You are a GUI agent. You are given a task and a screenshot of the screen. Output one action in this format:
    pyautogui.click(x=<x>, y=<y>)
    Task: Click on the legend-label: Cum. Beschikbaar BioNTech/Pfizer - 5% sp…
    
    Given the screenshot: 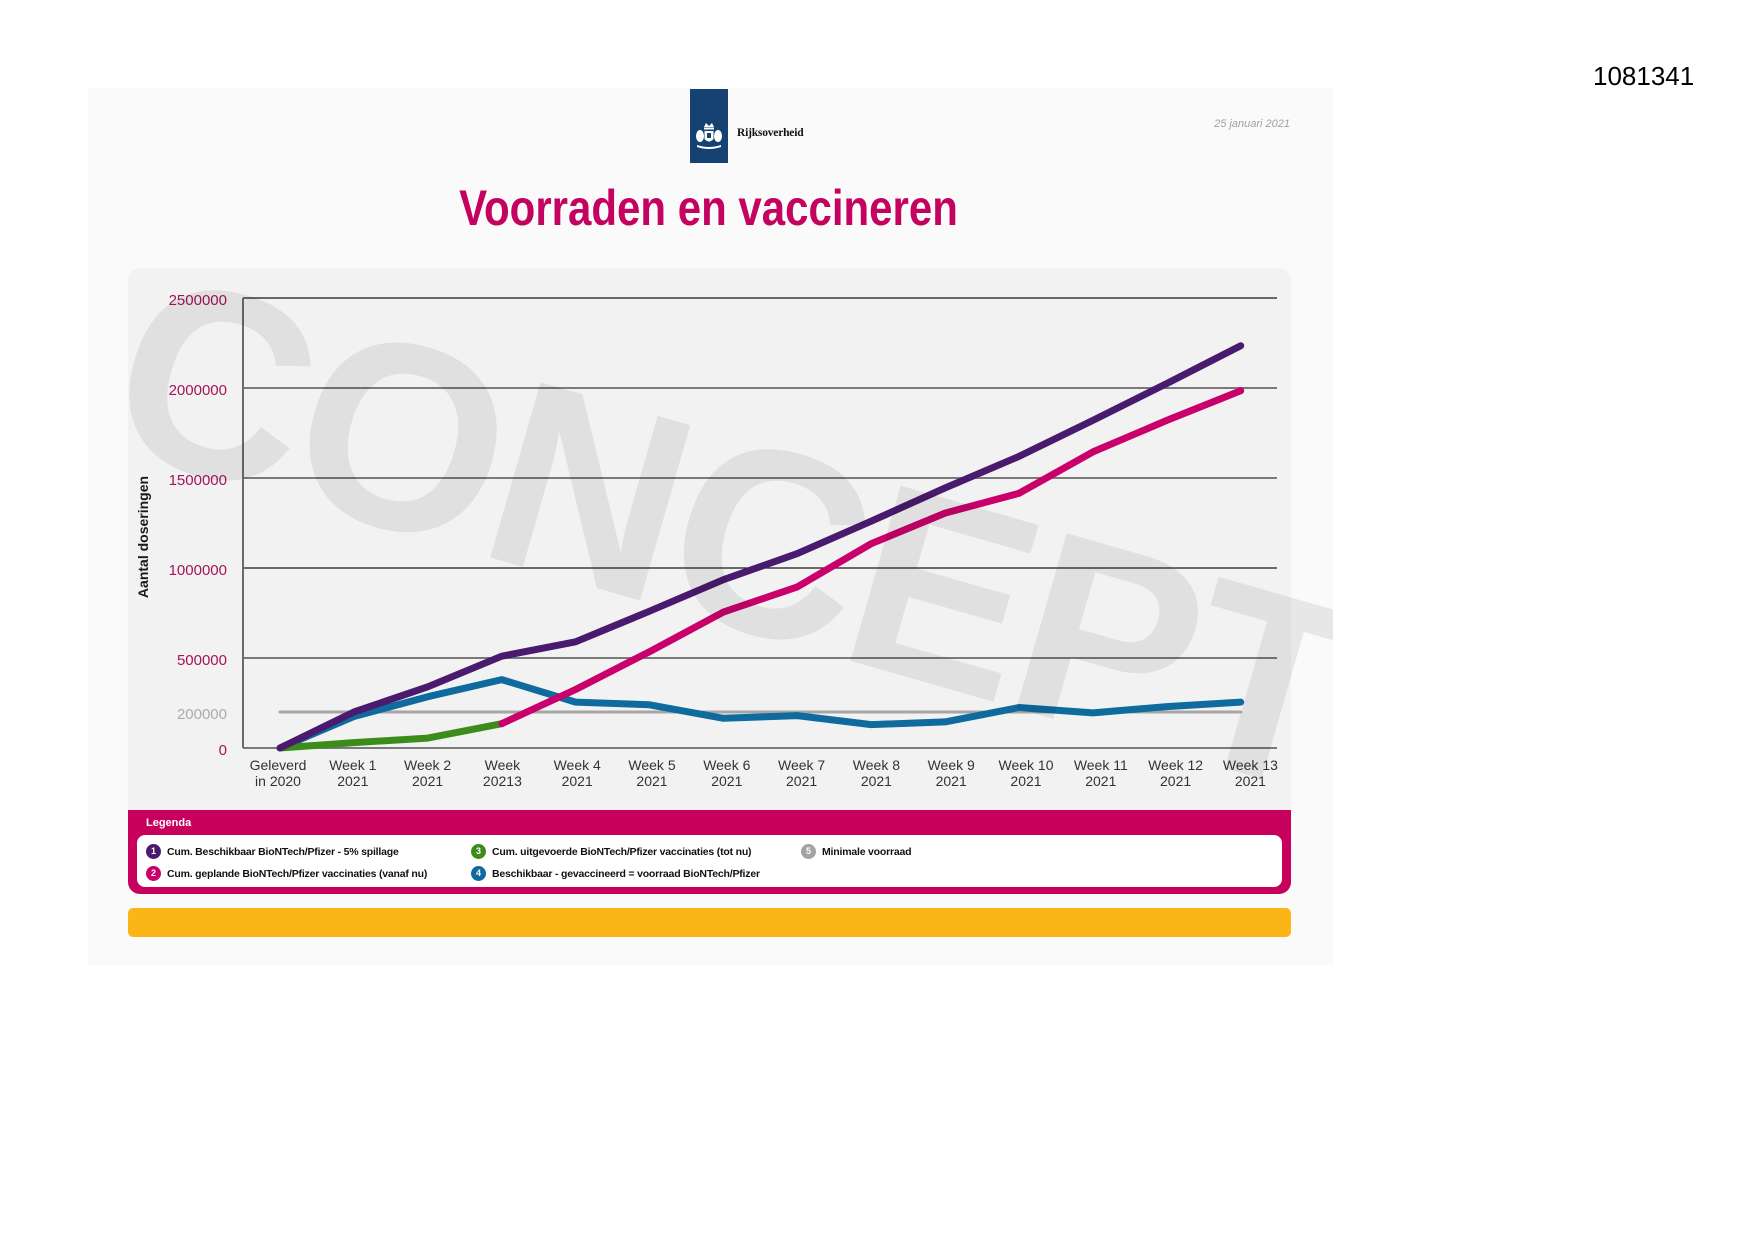 What is the action you would take?
    pyautogui.click(x=283, y=852)
    